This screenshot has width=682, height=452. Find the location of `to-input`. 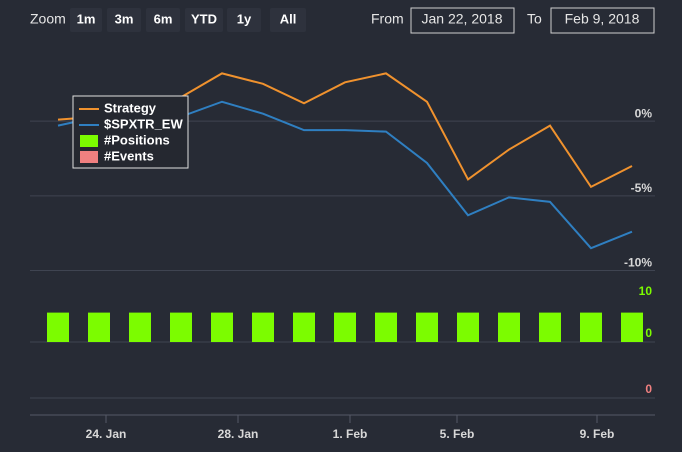

to-input is located at coordinates (602, 20).